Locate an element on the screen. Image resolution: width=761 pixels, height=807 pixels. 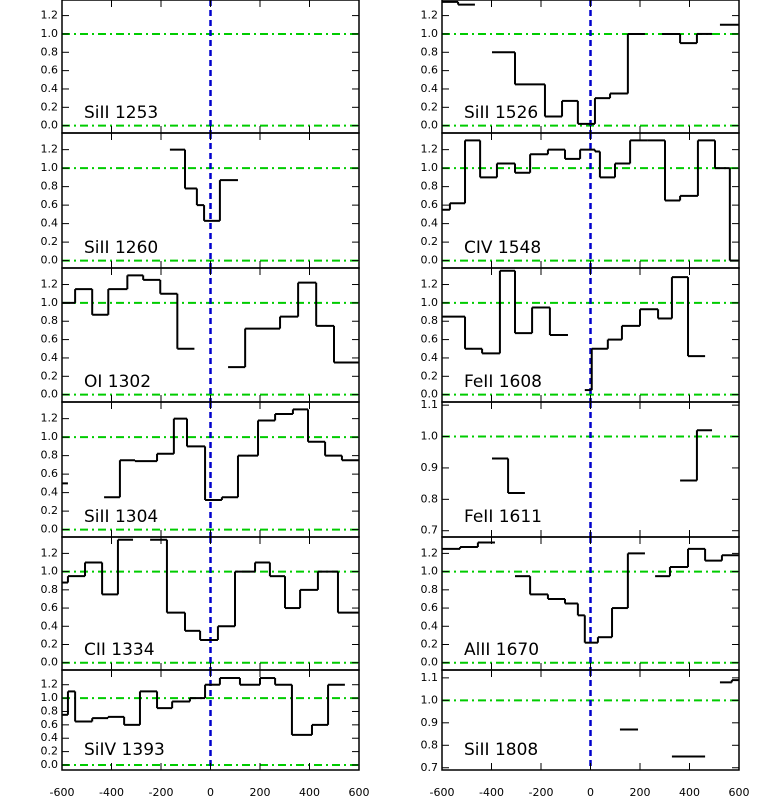
panel-label: CIV 1548 is located at coordinates (502, 248).